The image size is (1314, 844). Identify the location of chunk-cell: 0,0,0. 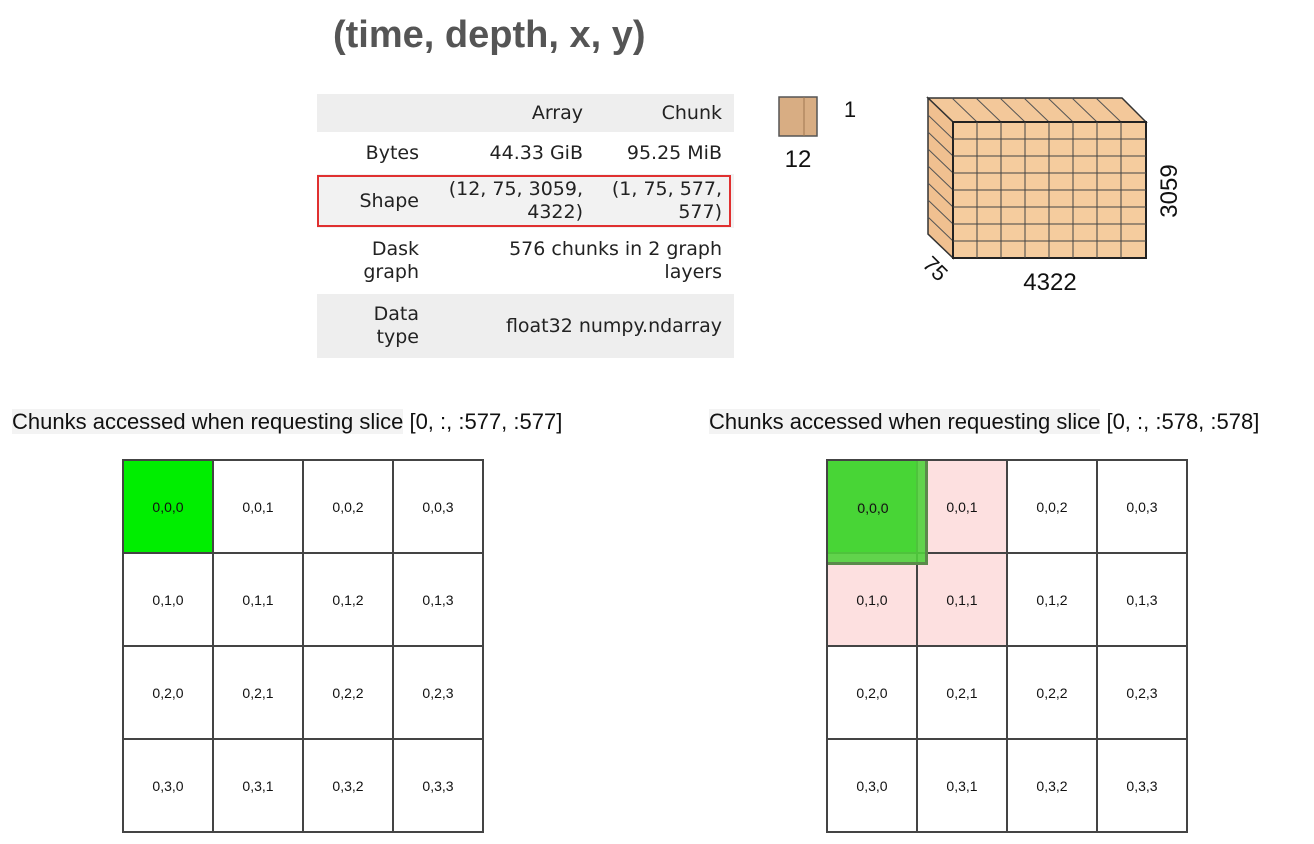
(169, 507).